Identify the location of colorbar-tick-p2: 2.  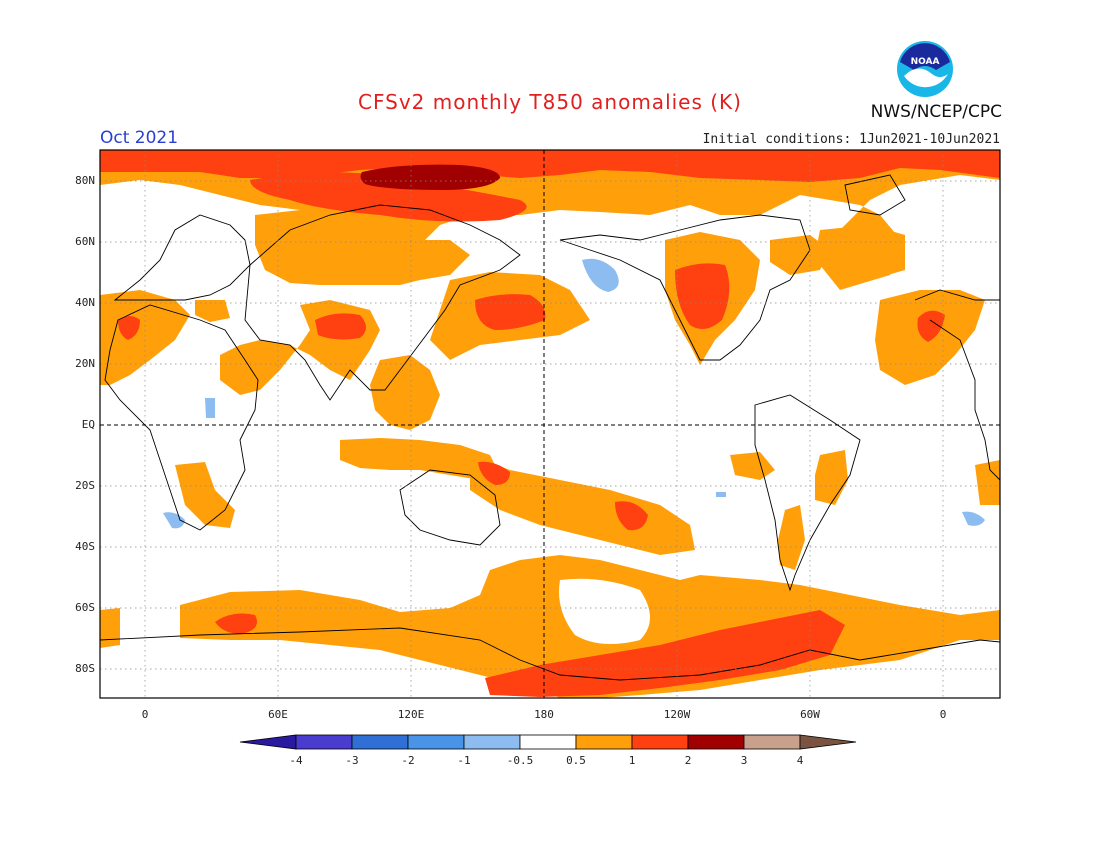
(688, 760).